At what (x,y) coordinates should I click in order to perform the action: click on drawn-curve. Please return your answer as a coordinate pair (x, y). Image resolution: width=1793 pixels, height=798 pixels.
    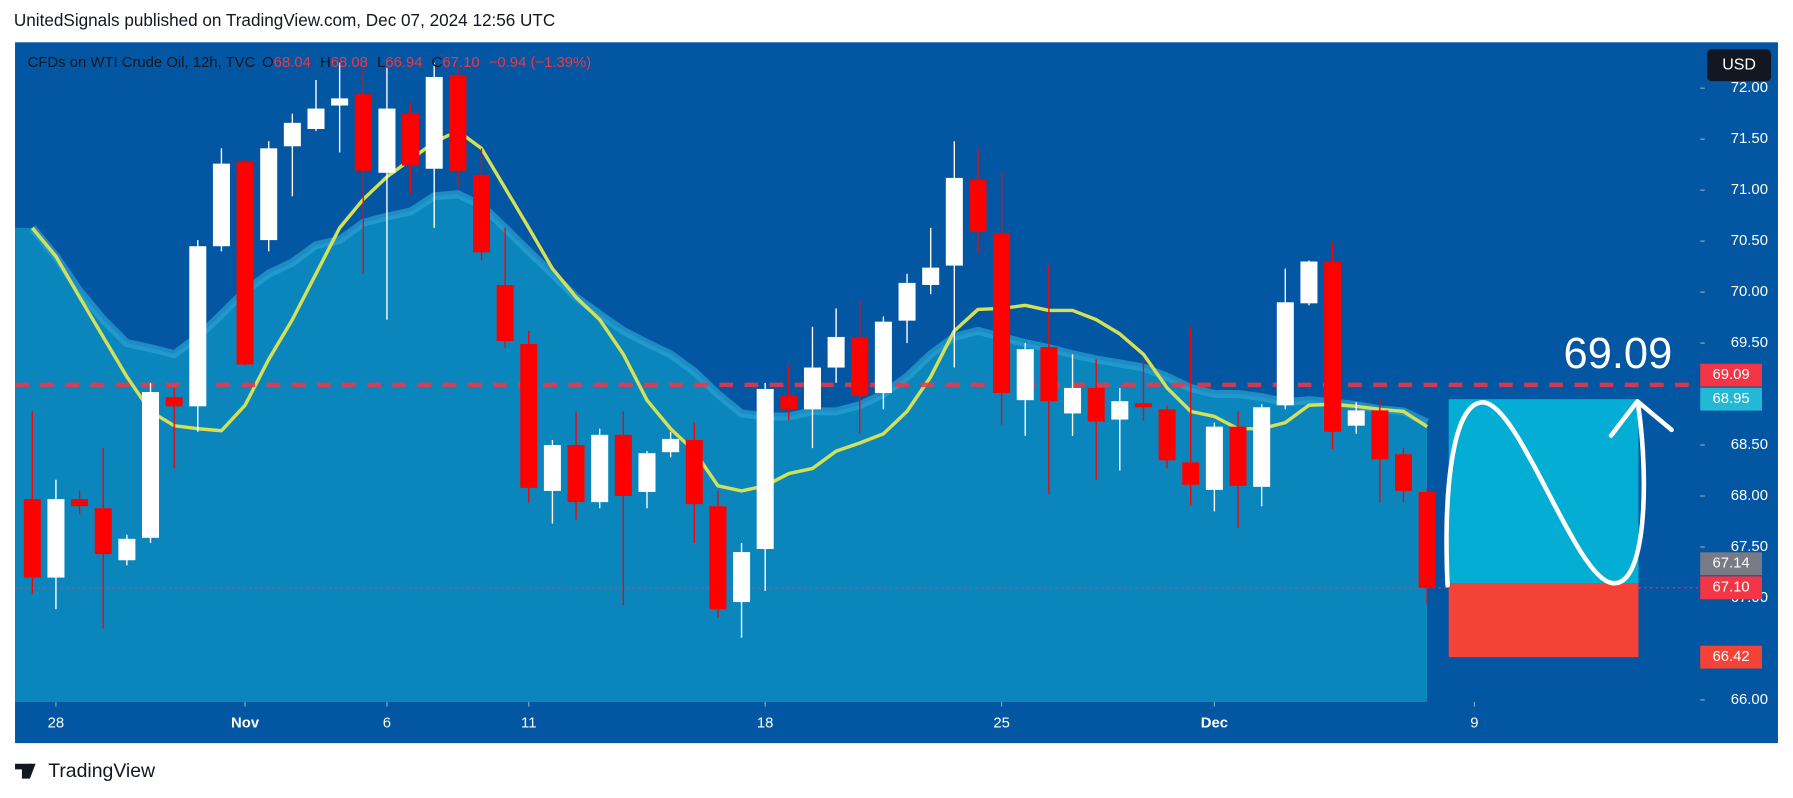
    Looking at the image, I should click on (1545, 494).